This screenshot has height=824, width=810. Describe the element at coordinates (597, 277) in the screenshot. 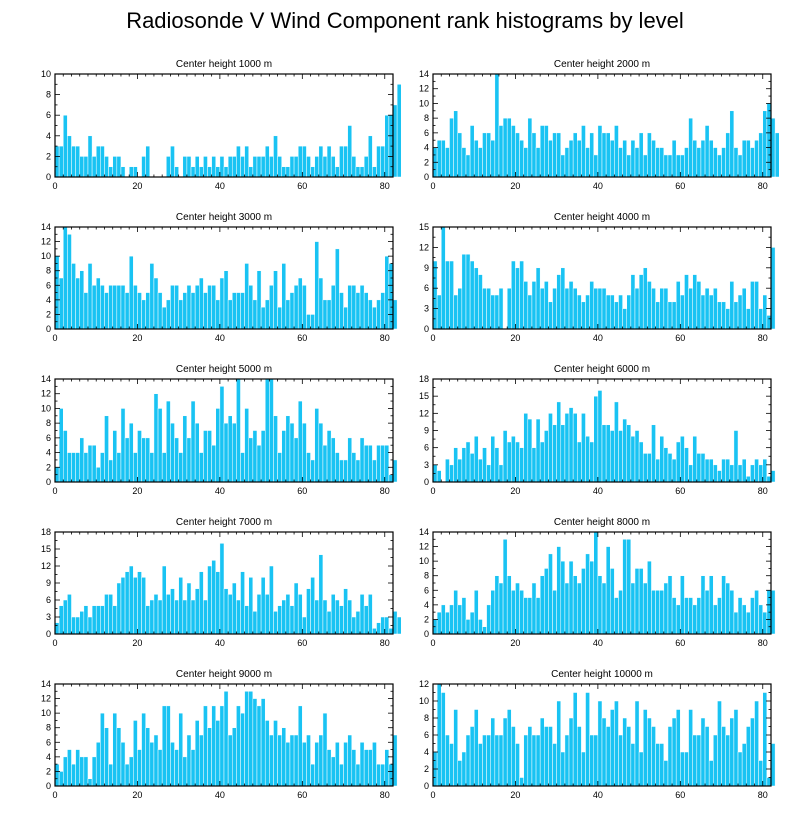

I see `histogram-panel: Center height 4000 m 0 20 40 60 80 0 3 6 9 12 15` at that location.